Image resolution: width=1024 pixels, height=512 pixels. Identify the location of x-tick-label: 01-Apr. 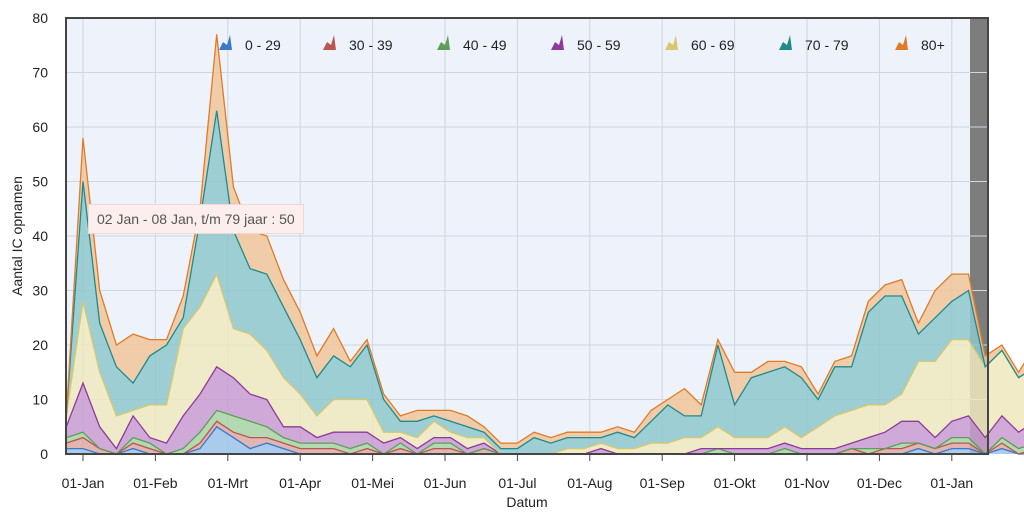
(300, 483).